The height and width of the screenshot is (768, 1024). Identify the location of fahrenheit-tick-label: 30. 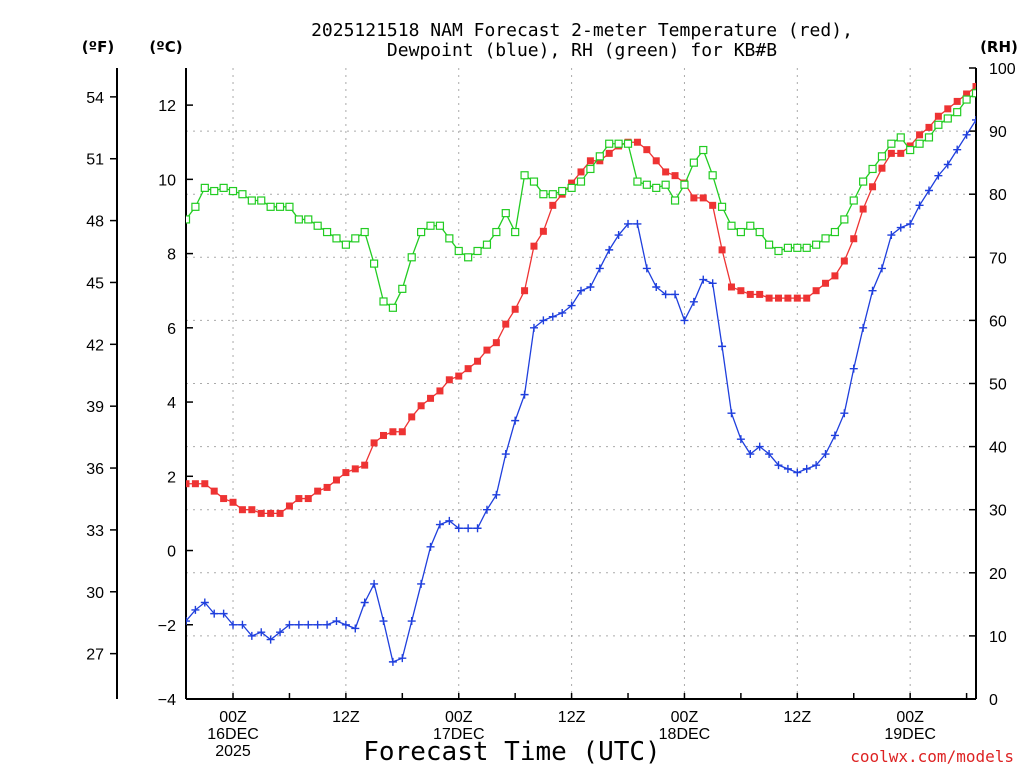
(95, 593).